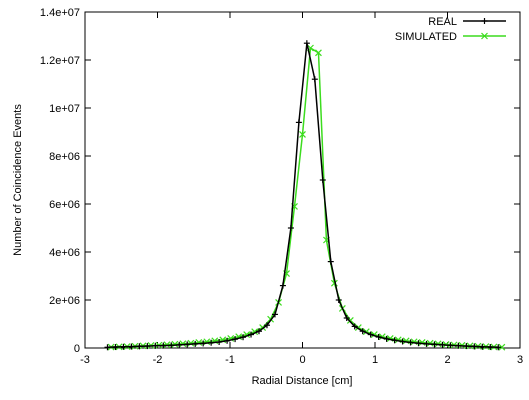 This screenshot has width=529, height=400. What do you see at coordinates (64, 301) in the screenshot?
I see `y-tick-label: 2e+06` at bounding box center [64, 301].